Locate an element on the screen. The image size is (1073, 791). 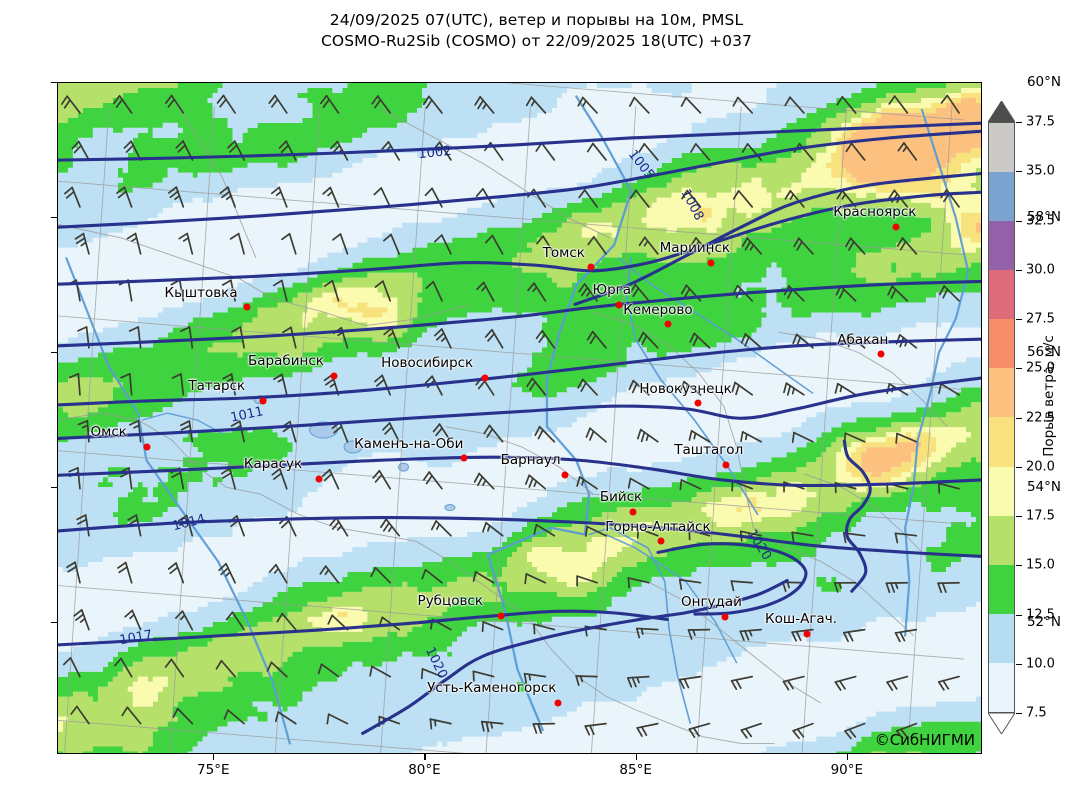
city-label: Бийск is located at coordinates (621, 497).